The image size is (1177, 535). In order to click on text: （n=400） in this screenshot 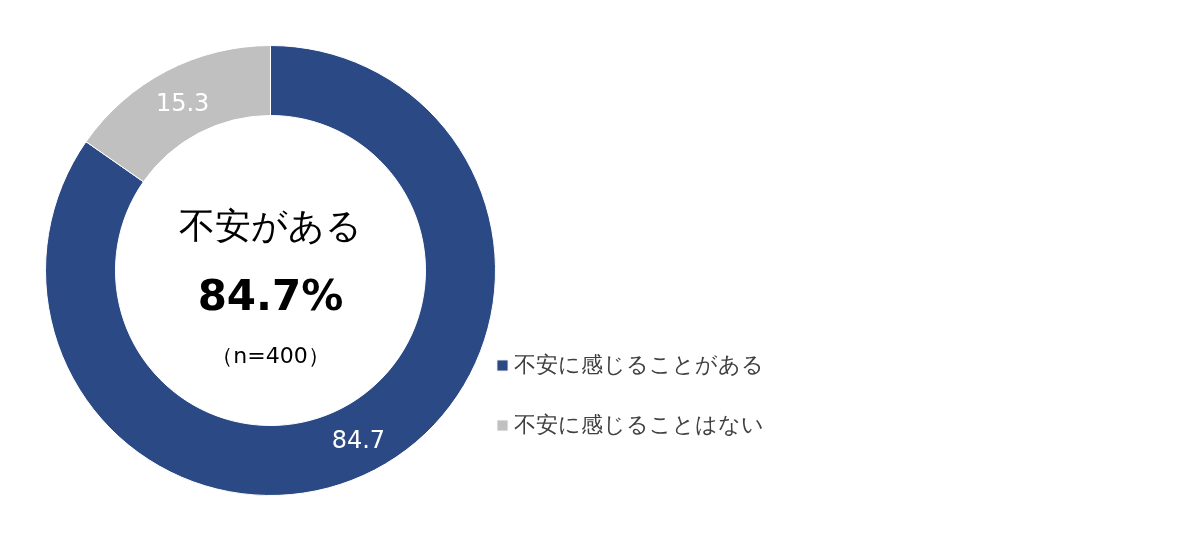, I will do `click(270, 355)`.